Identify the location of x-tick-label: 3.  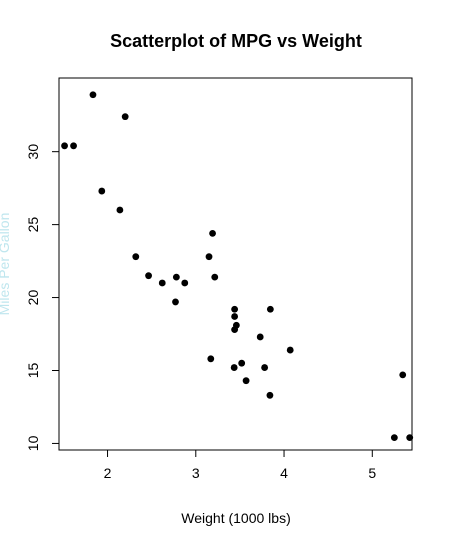
(196, 473).